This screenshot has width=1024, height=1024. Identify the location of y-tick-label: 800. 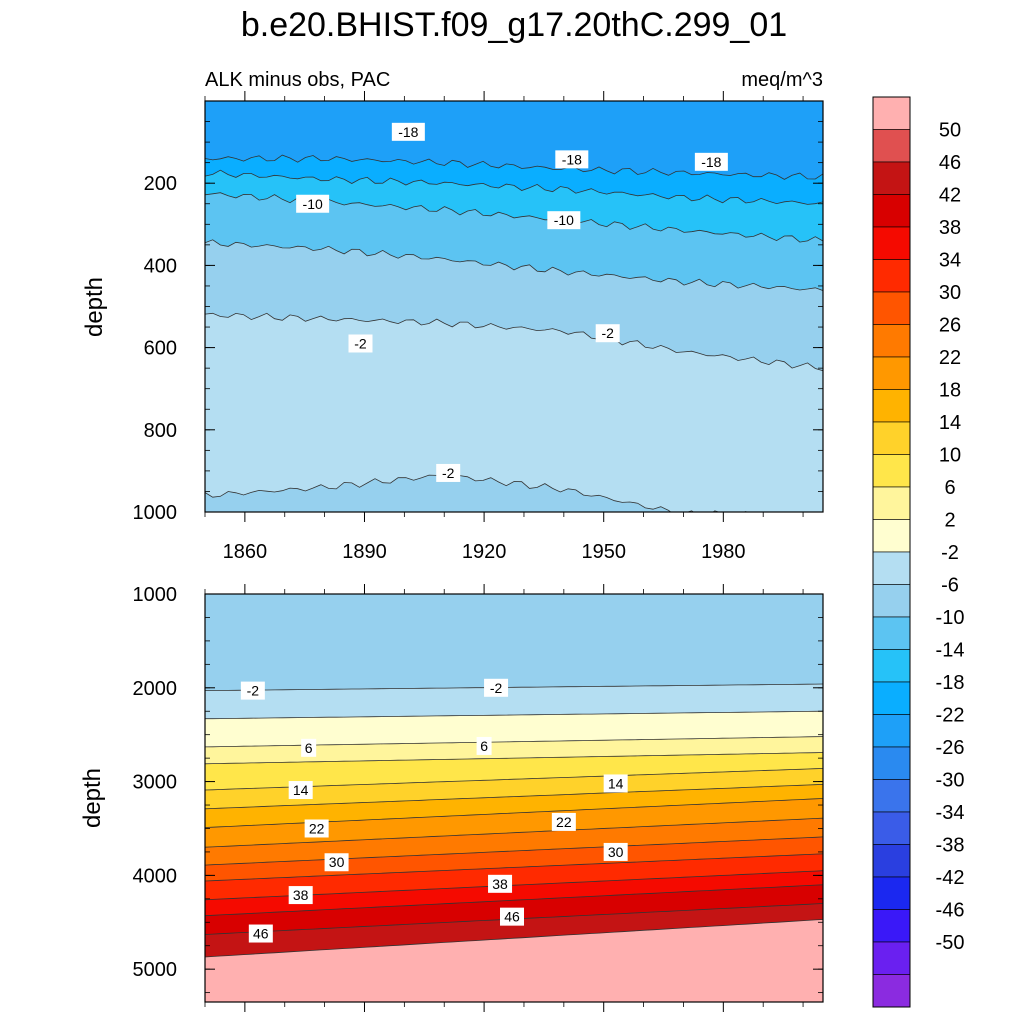
(160, 431).